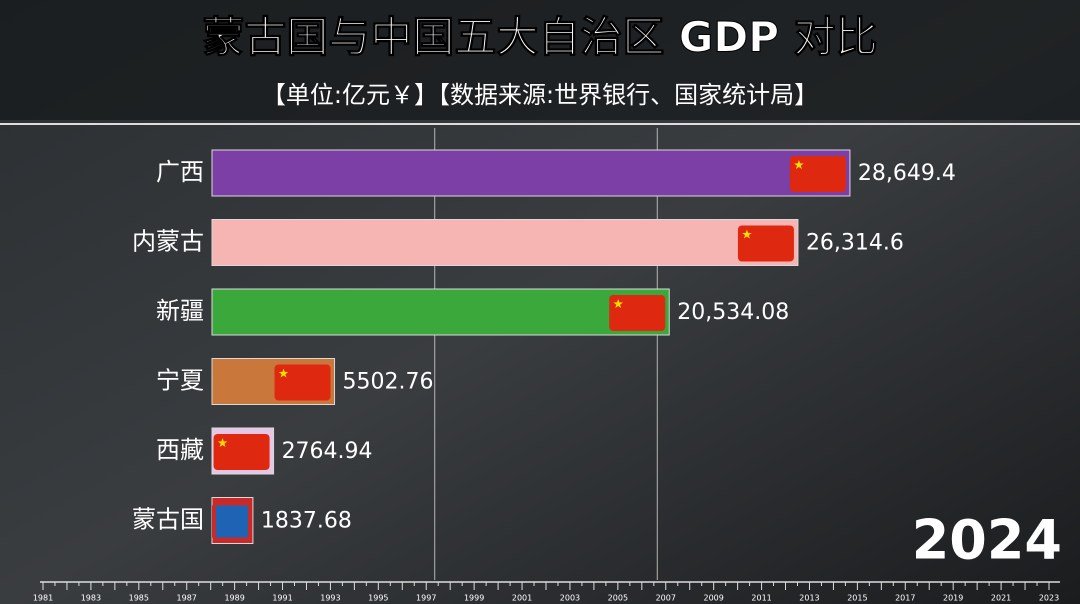 This screenshot has height=604, width=1080. Describe the element at coordinates (180, 450) in the screenshot. I see `y-tick-label: 西藏` at that location.